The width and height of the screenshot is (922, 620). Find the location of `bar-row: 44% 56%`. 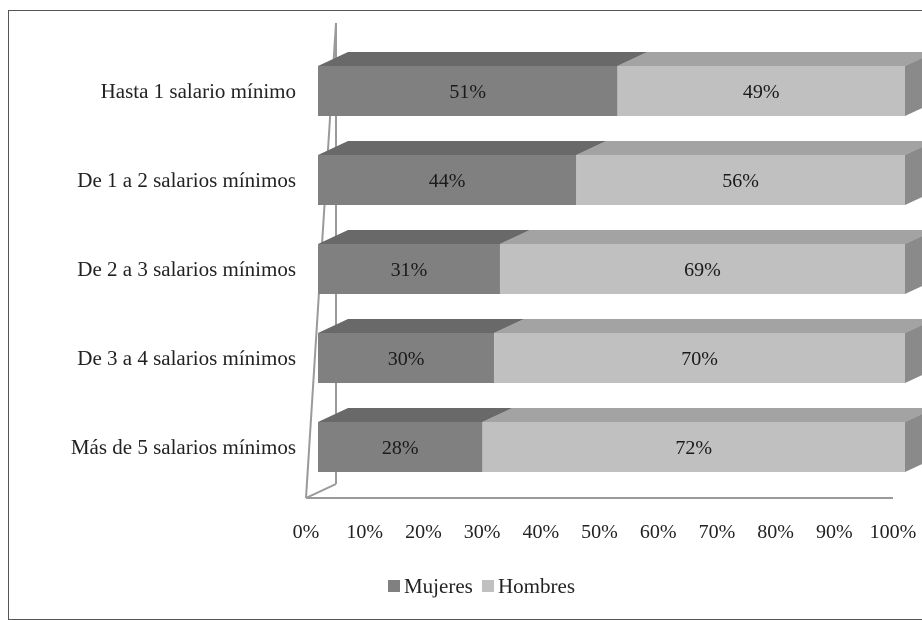

bar-row: 44% 56% is located at coordinates (620, 173).